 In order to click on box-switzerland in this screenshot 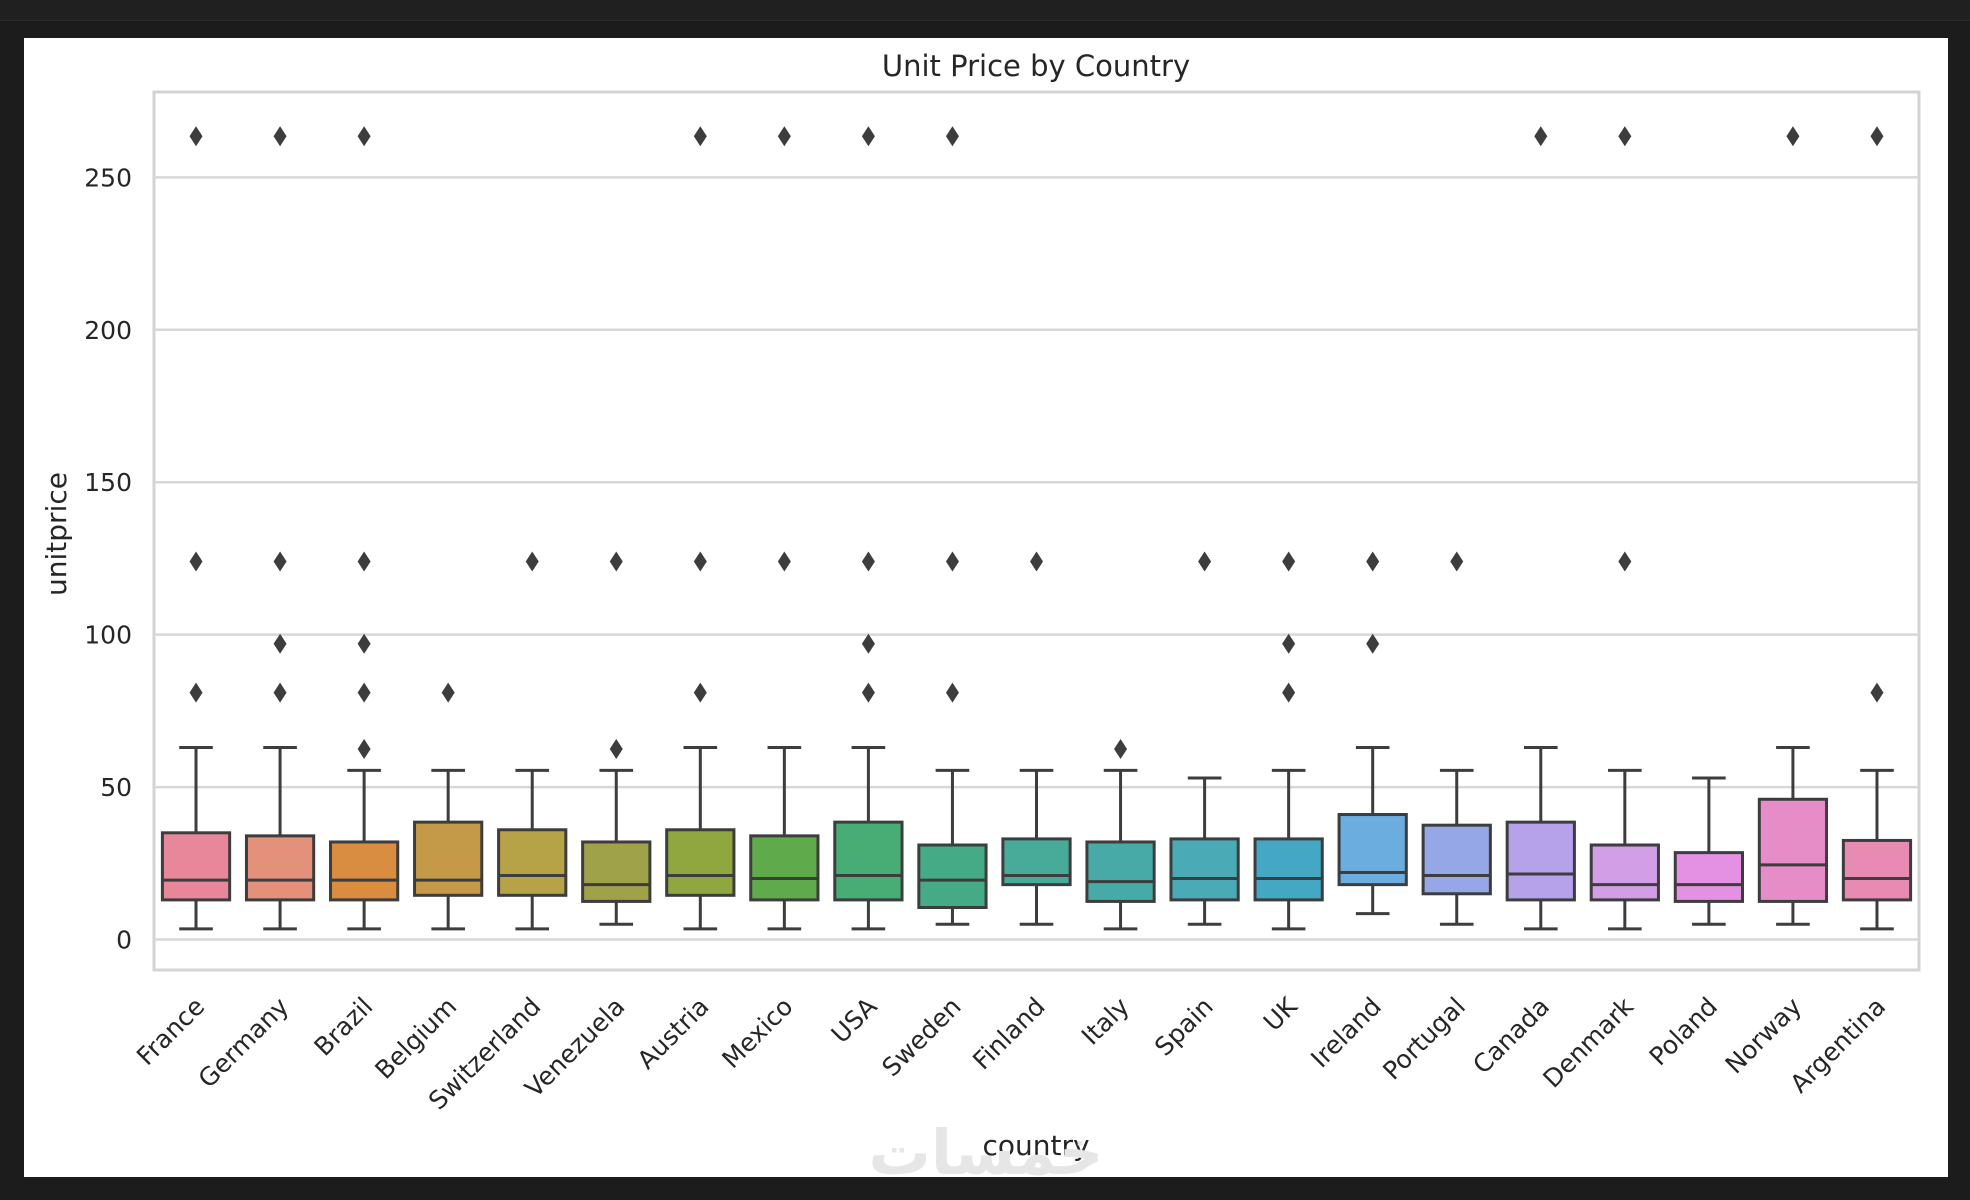, I will do `click(532, 741)`.